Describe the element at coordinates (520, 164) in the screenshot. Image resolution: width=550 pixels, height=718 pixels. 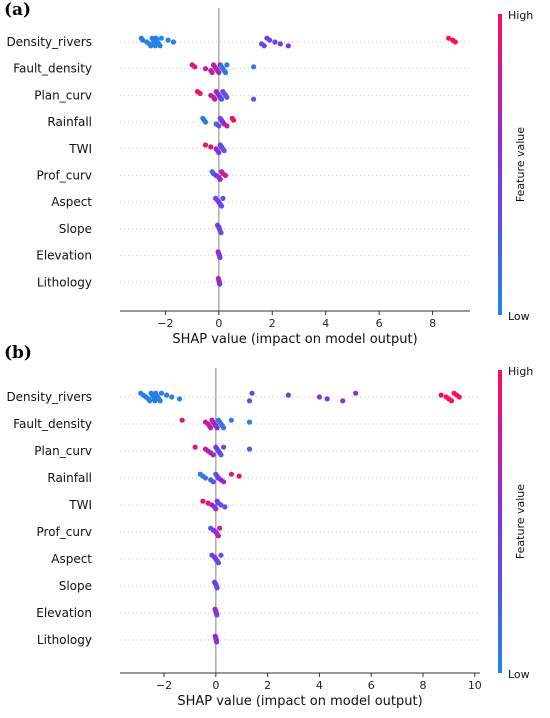
I see `colorbar-title: Feature value` at that location.